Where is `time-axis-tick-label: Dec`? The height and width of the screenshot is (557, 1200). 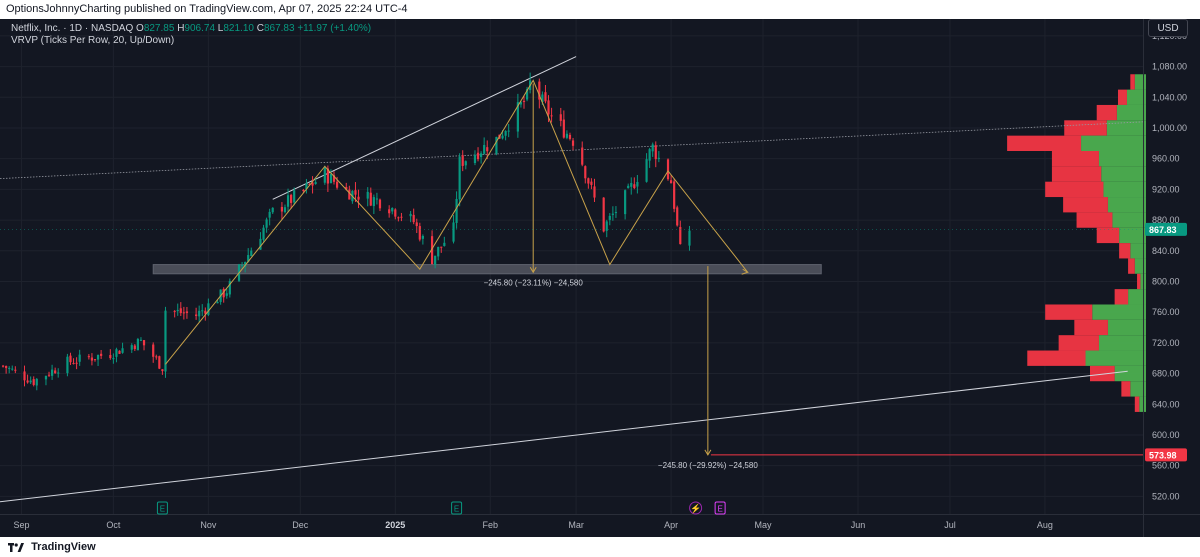
time-axis-tick-label: Dec is located at coordinates (300, 525).